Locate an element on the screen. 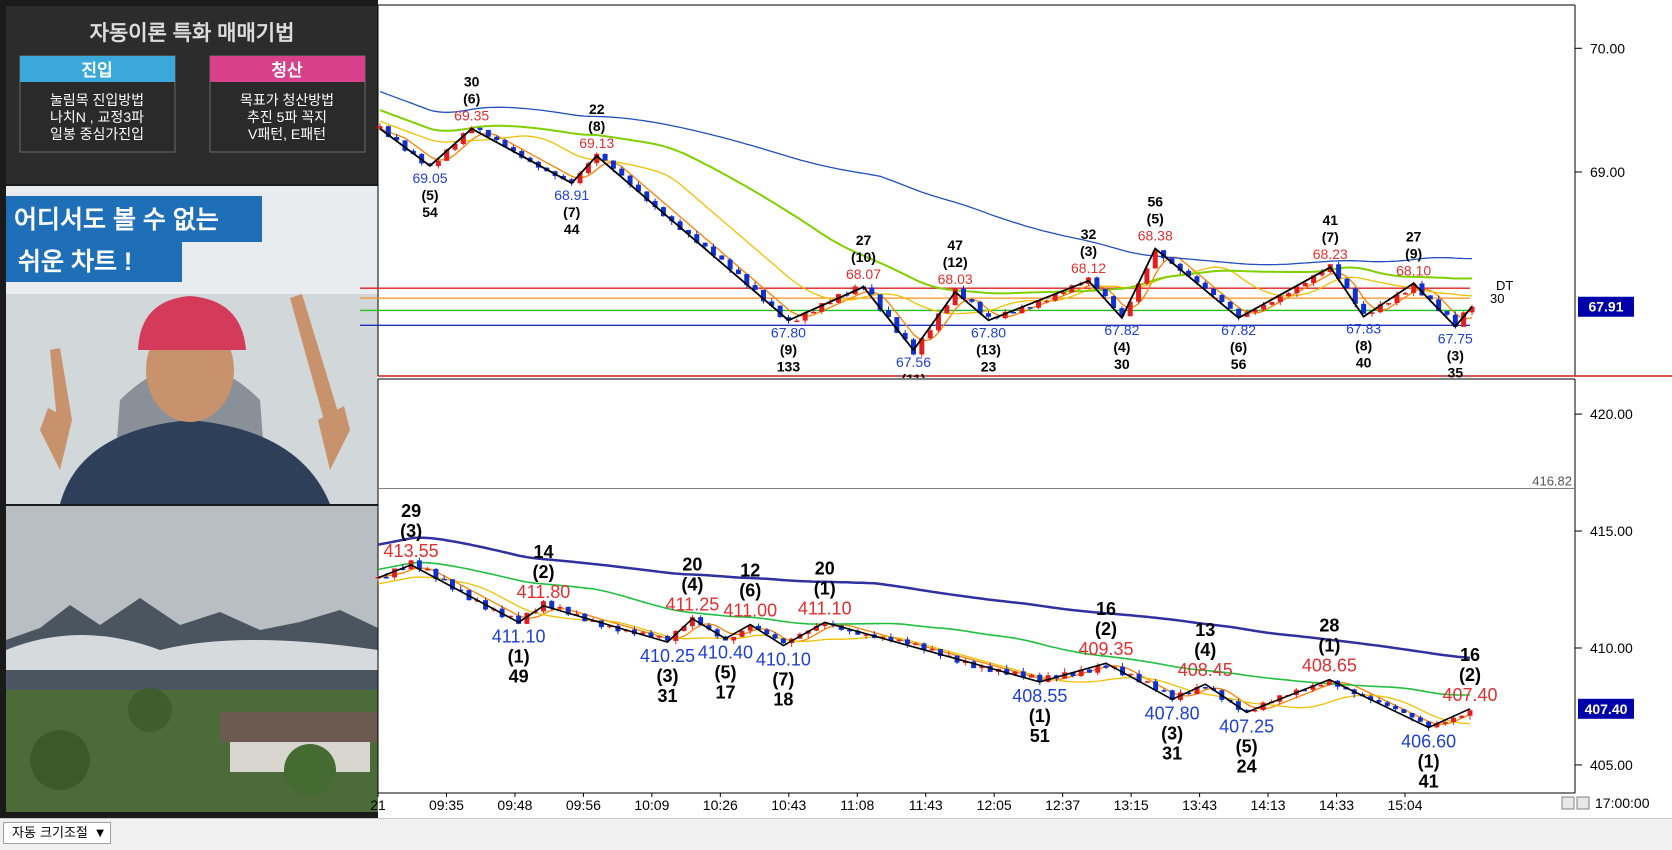 The width and height of the screenshot is (1672, 850). end-time: 17:00:00 is located at coordinates (1622, 803).